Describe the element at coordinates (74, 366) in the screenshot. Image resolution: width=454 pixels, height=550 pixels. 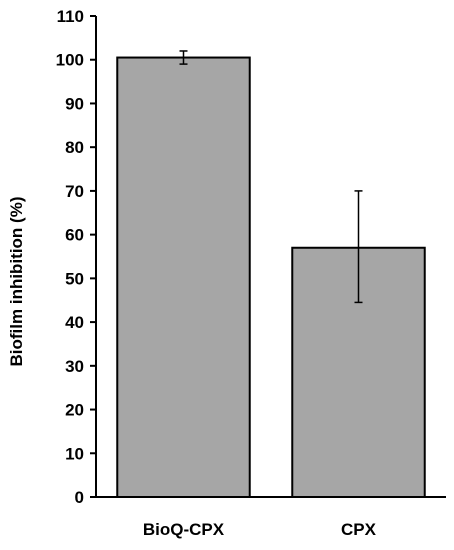
I see `y-tick-label: 30` at that location.